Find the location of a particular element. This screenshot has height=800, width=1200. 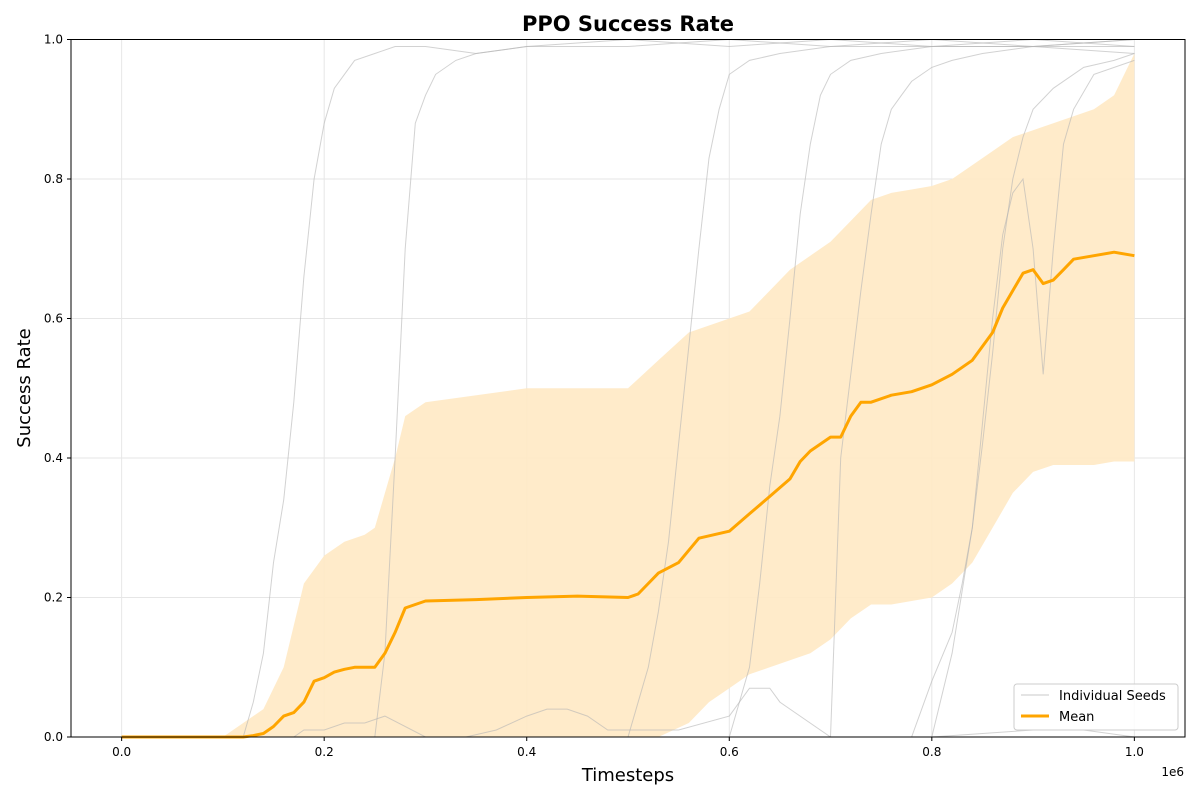

y-tick-label-4: 0.8 is located at coordinates (53, 179).